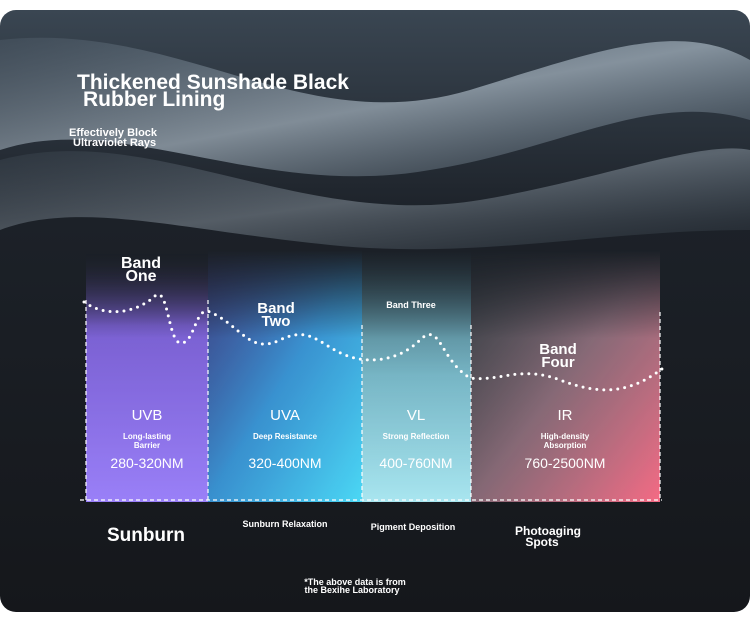  I want to click on band-feature: High-density, so click(565, 436).